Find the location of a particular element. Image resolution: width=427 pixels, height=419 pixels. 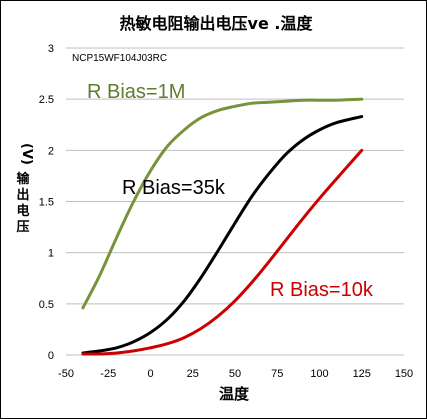

legend-label-1m: R Bias=1M is located at coordinates (136, 92).